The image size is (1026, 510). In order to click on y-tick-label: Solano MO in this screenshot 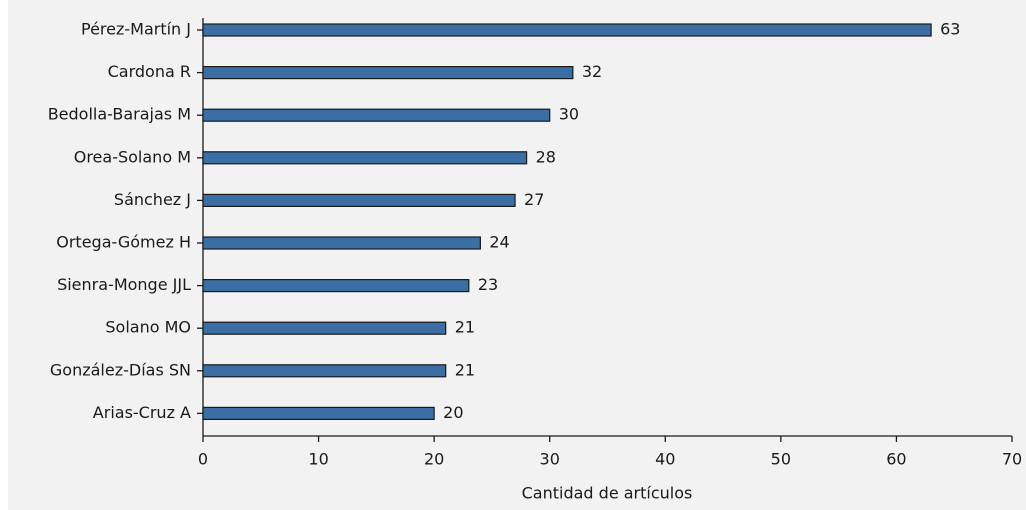, I will do `click(148, 327)`.